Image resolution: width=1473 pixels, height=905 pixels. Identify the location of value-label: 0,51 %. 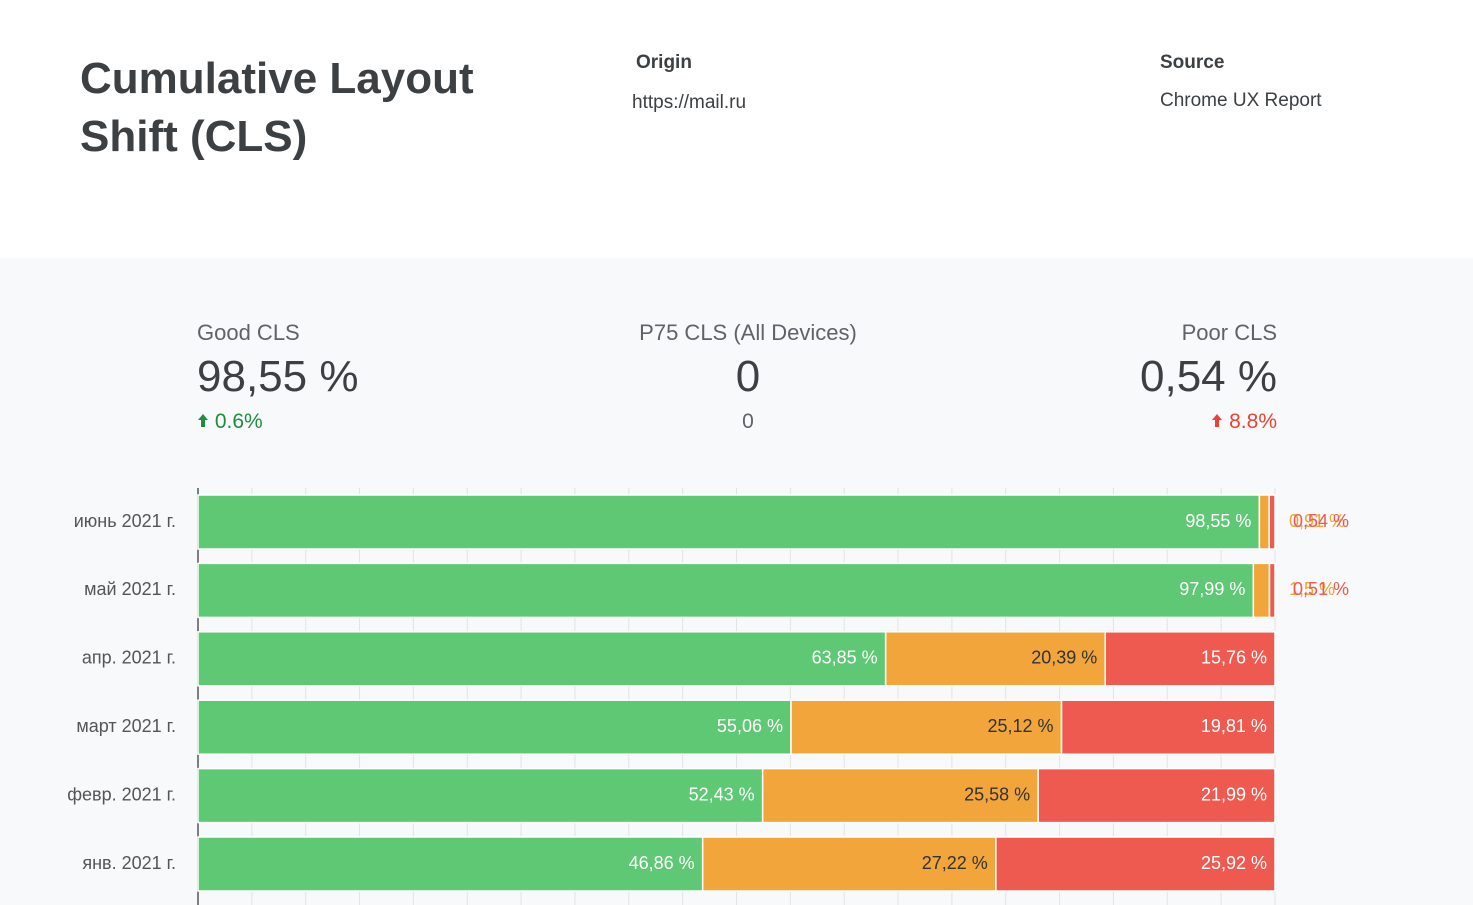
(1321, 589).